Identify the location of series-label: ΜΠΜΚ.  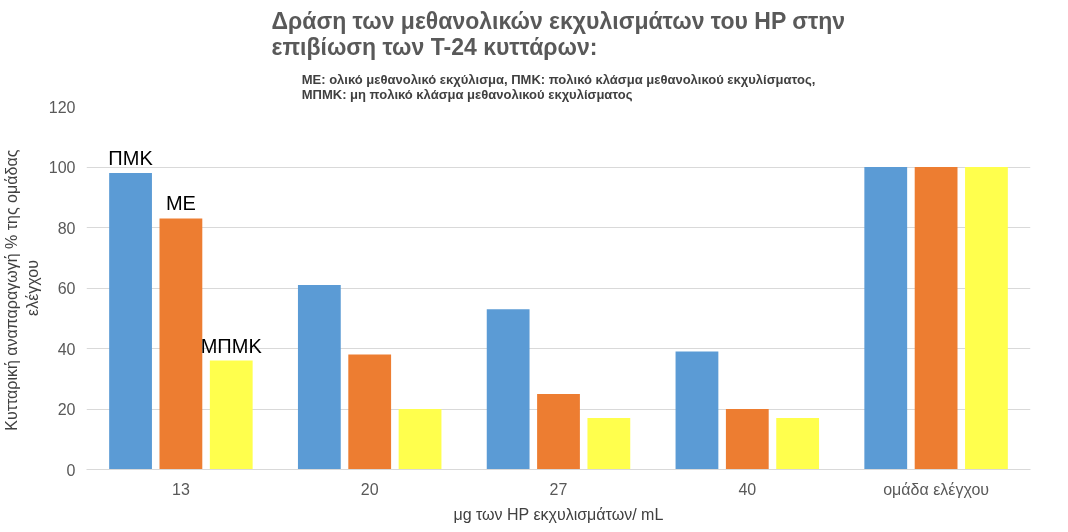
(231, 345).